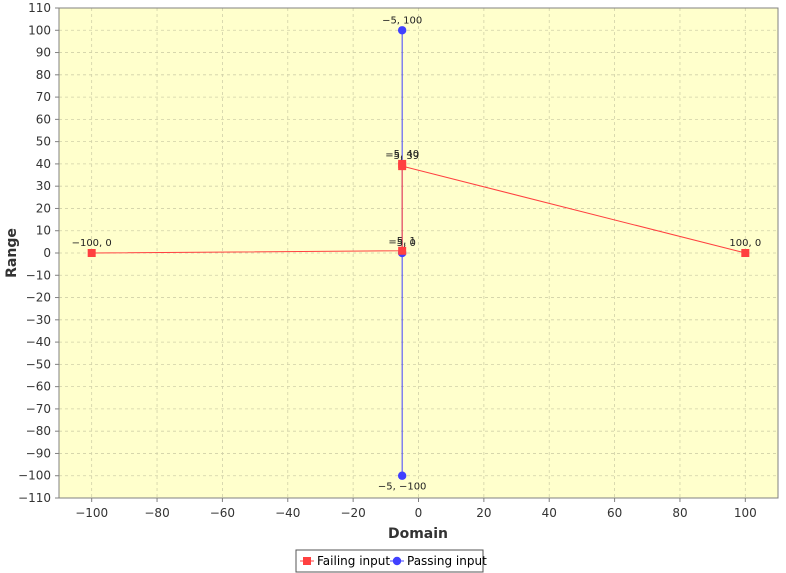  Describe the element at coordinates (91, 513) in the screenshot. I see `x-tick-label: −100` at that location.